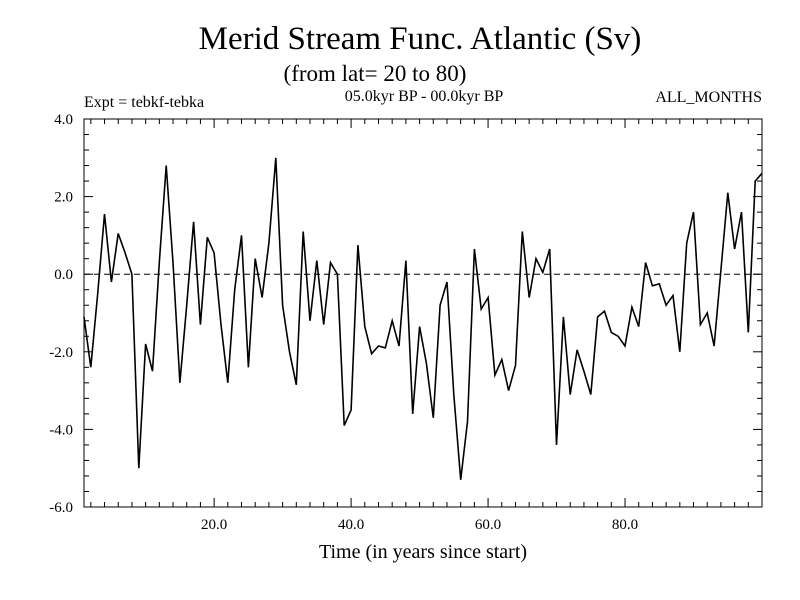 This screenshot has height=600, width=800. I want to click on x-tick-label: 80.0, so click(625, 525).